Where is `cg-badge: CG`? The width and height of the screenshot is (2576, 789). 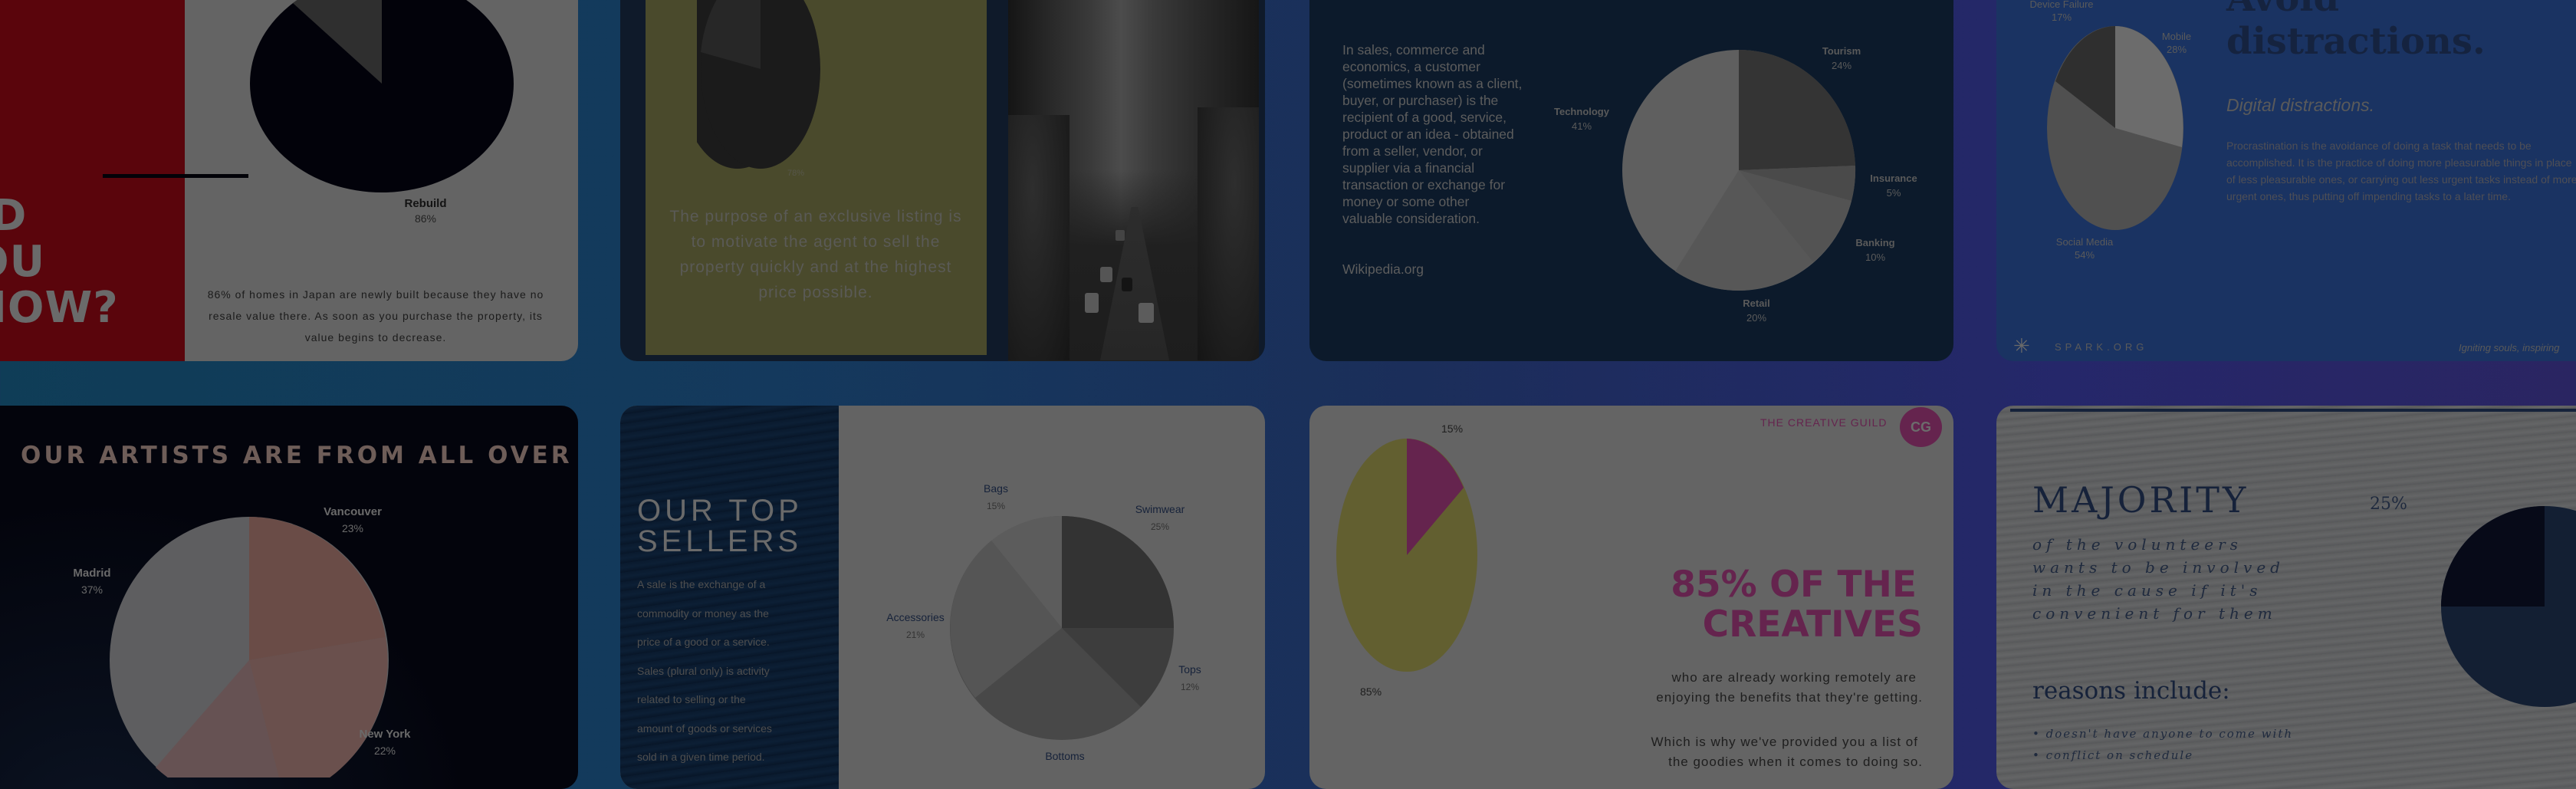 cg-badge: CG is located at coordinates (1921, 427).